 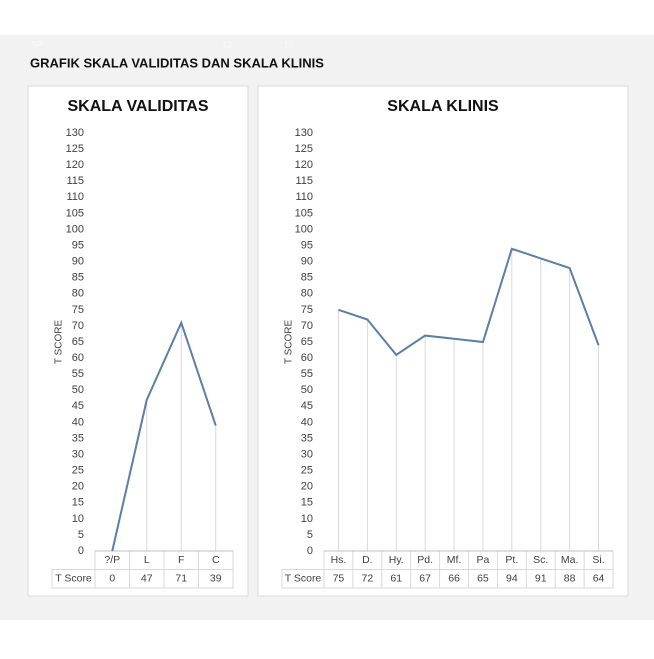 I want to click on chart-title: SKALA KLINIS, so click(x=443, y=106).